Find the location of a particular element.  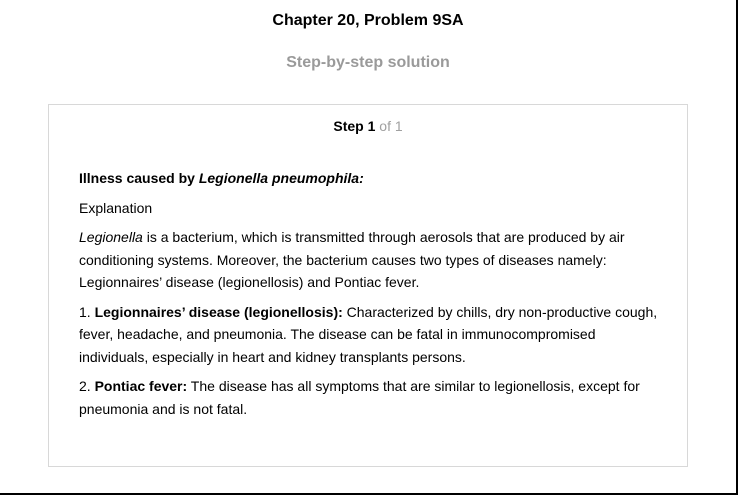

intro-organism: Legionella is located at coordinates (111, 237).